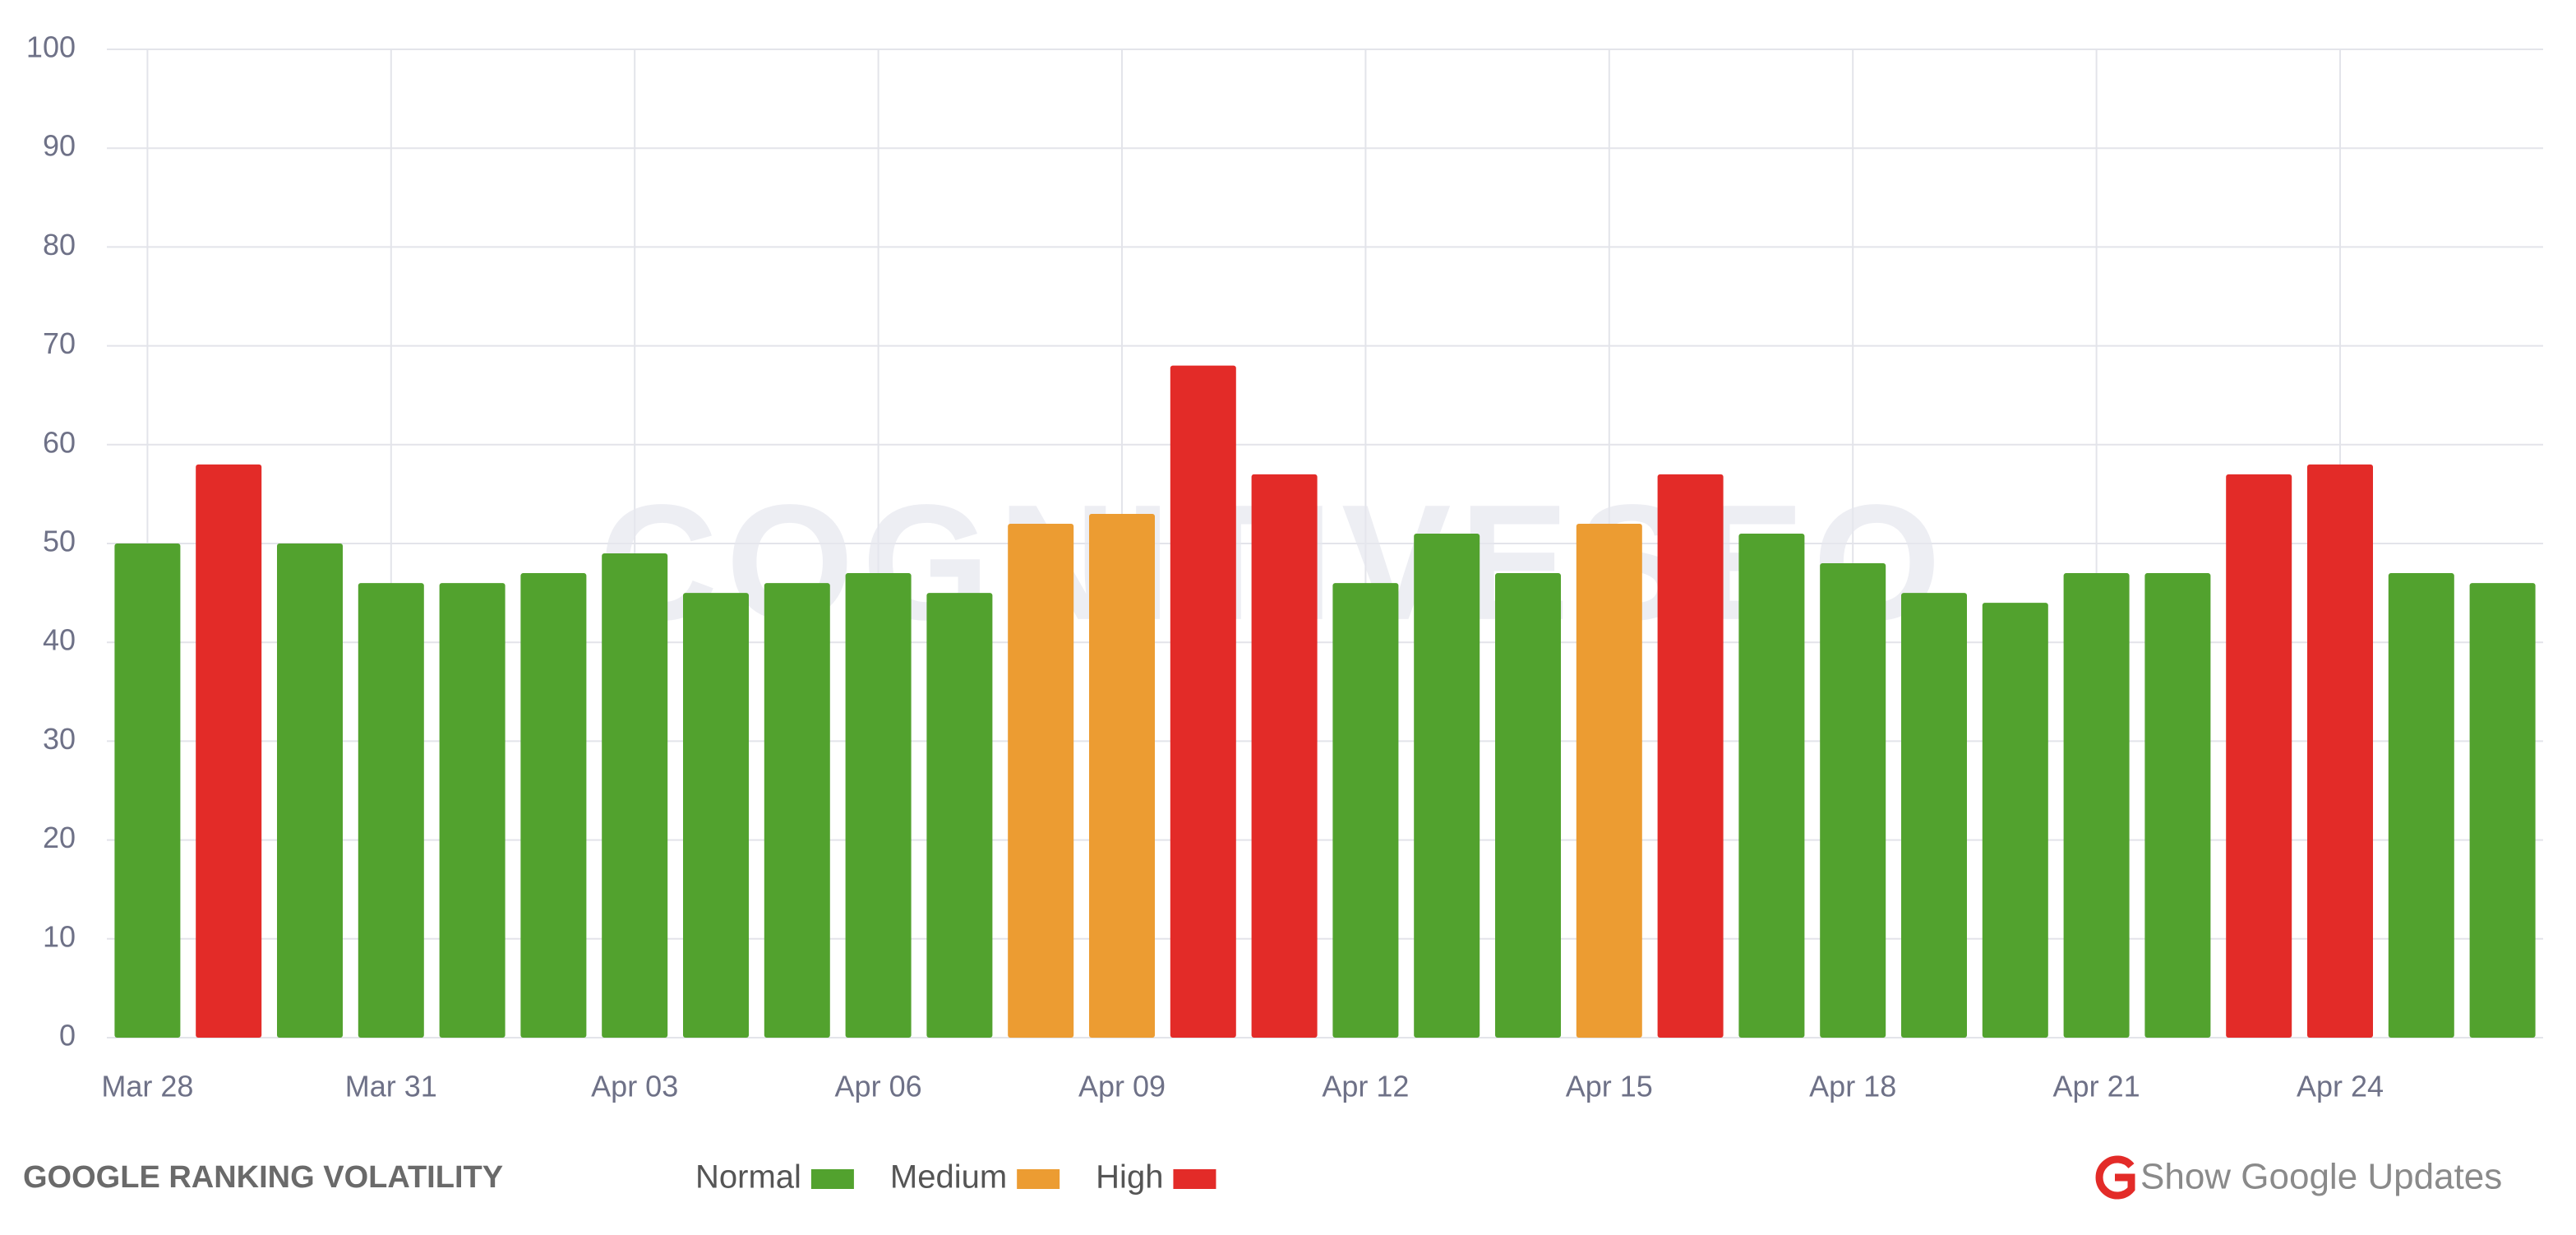 The width and height of the screenshot is (2576, 1235). What do you see at coordinates (60, 245) in the screenshot?
I see `y-tick-label: 80` at bounding box center [60, 245].